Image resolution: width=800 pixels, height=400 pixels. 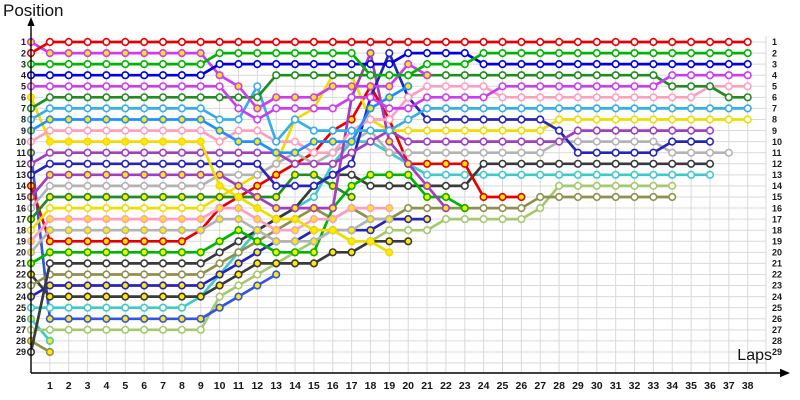 I want to click on x-tick: 33, so click(x=654, y=386).